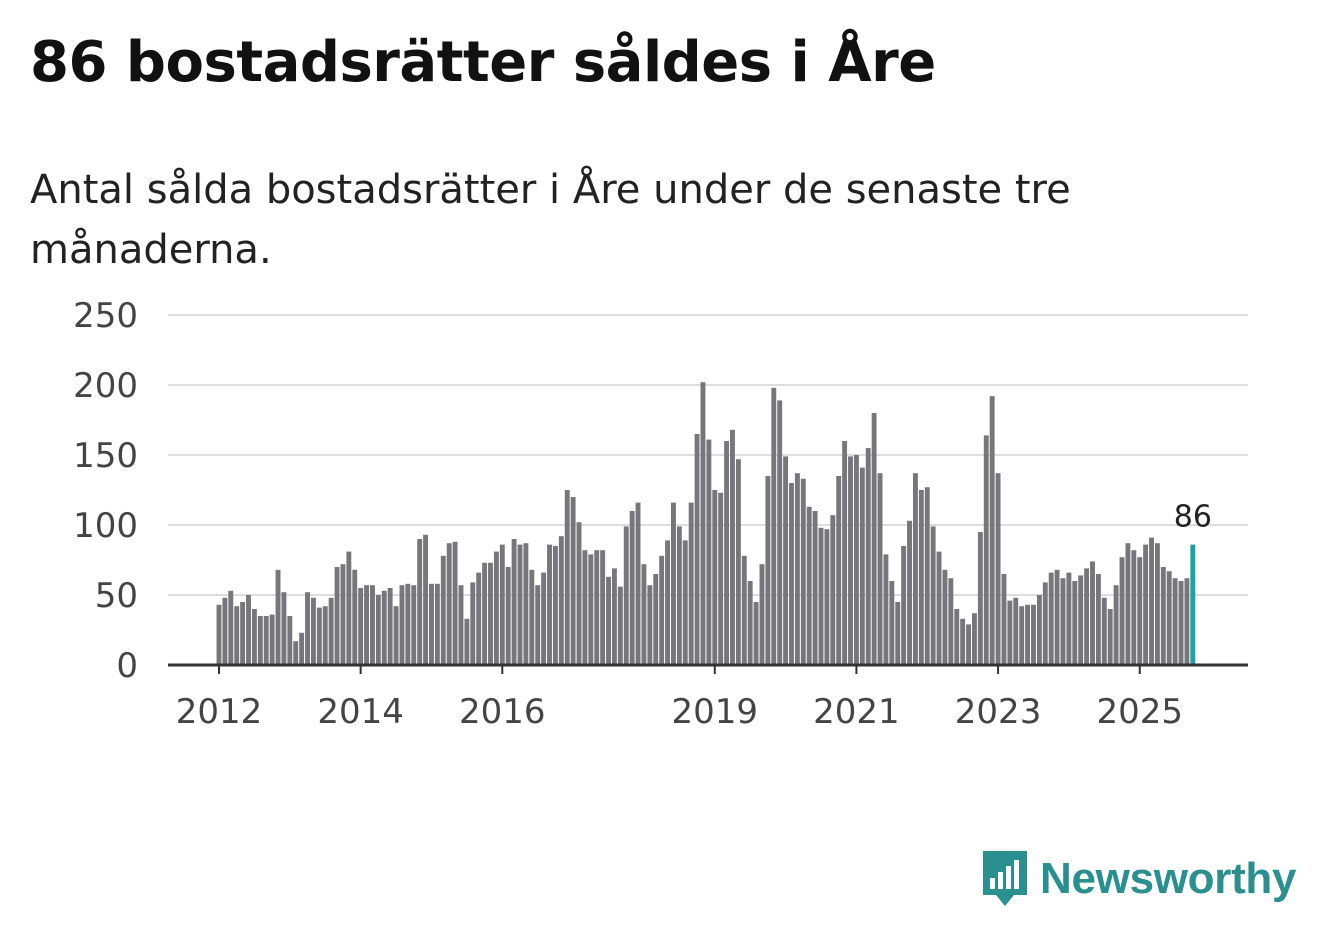  What do you see at coordinates (1005, 878) in the screenshot?
I see `newsworthy-logo-icon` at bounding box center [1005, 878].